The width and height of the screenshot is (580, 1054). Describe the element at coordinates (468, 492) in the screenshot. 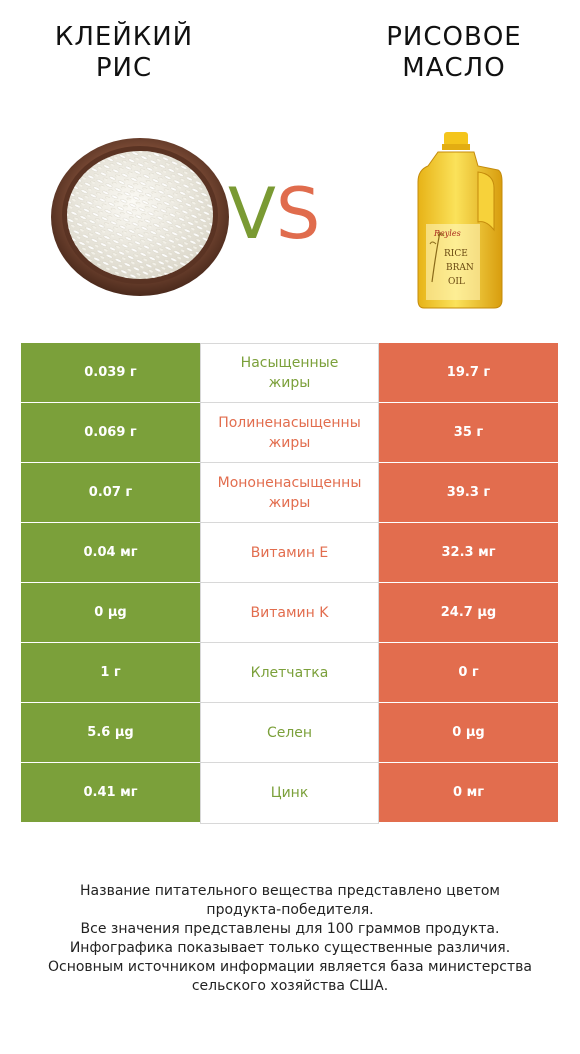

I see `rice-oil-value: 39.3 г` at that location.